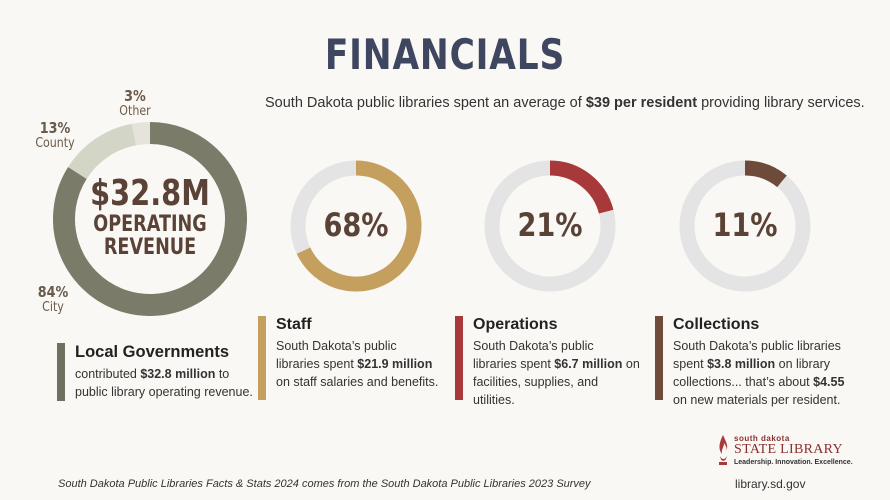 The width and height of the screenshot is (890, 500). What do you see at coordinates (150, 247) in the screenshot?
I see `revenue-label-line2: REVENUE` at bounding box center [150, 247].